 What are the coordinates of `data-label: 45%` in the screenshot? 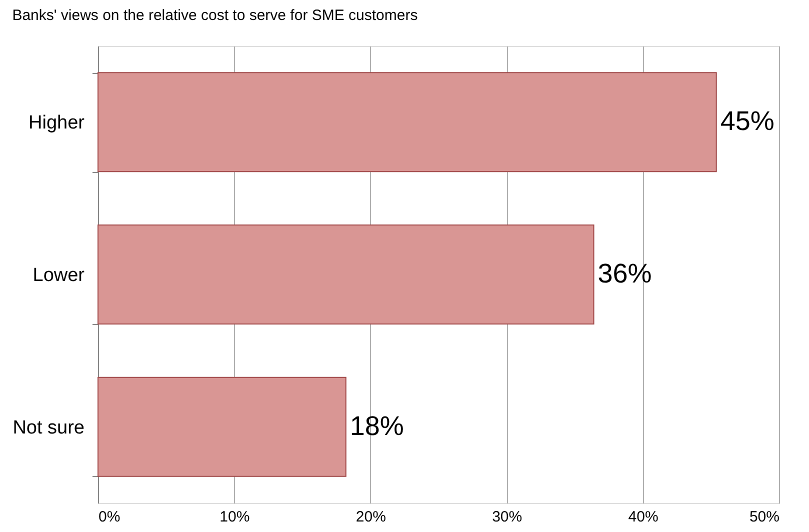 It's located at (747, 121).